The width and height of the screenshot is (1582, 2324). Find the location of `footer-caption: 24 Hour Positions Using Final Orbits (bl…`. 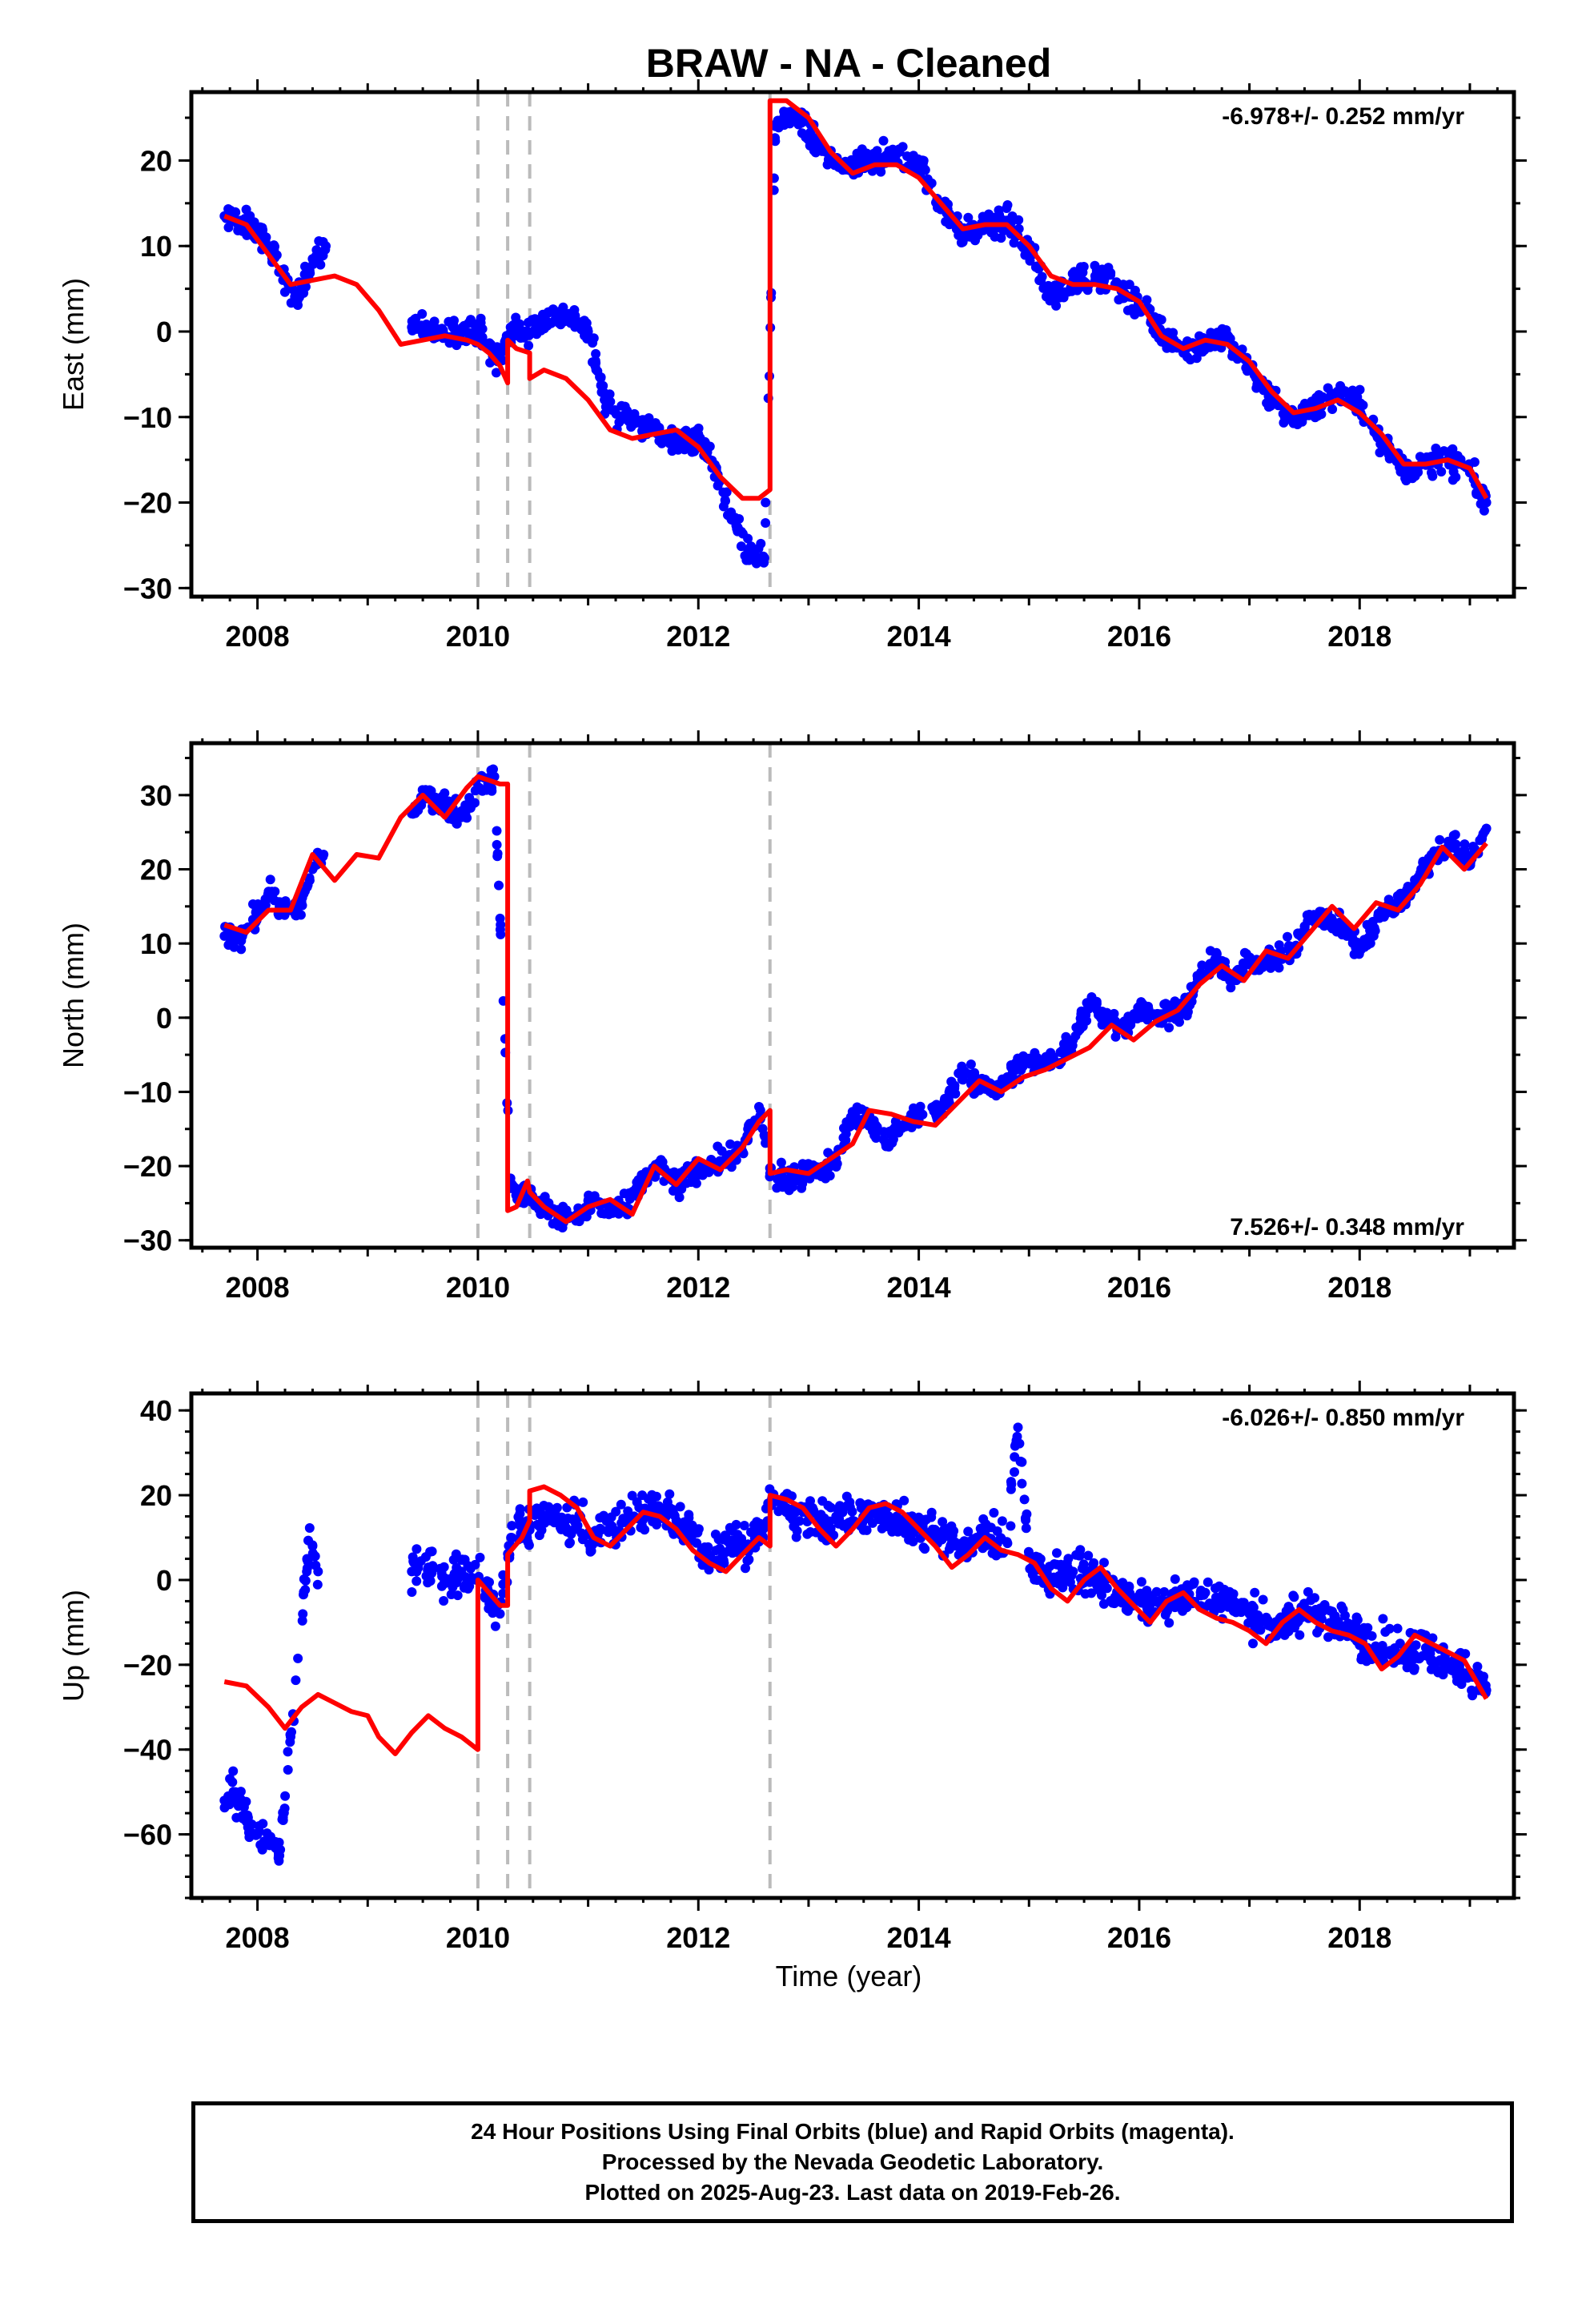

footer-caption: 24 Hour Positions Using Final Orbits (bl… is located at coordinates (852, 2162).